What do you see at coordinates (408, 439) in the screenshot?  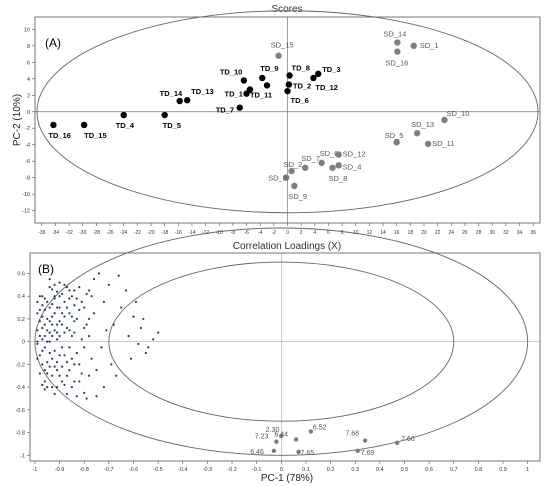 I see `panel-b-point-label: 7.66` at bounding box center [408, 439].